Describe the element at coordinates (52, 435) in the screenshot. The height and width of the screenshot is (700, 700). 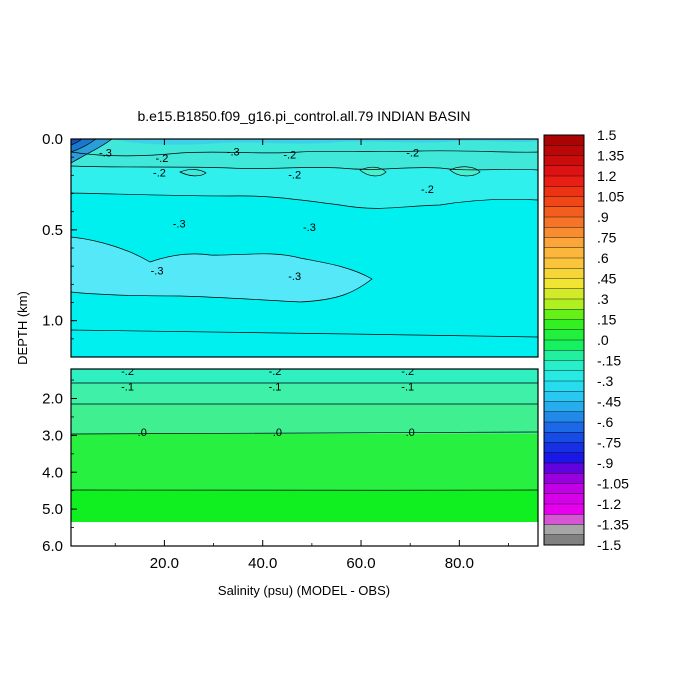
I see `y-tick-label: 3.0` at that location.